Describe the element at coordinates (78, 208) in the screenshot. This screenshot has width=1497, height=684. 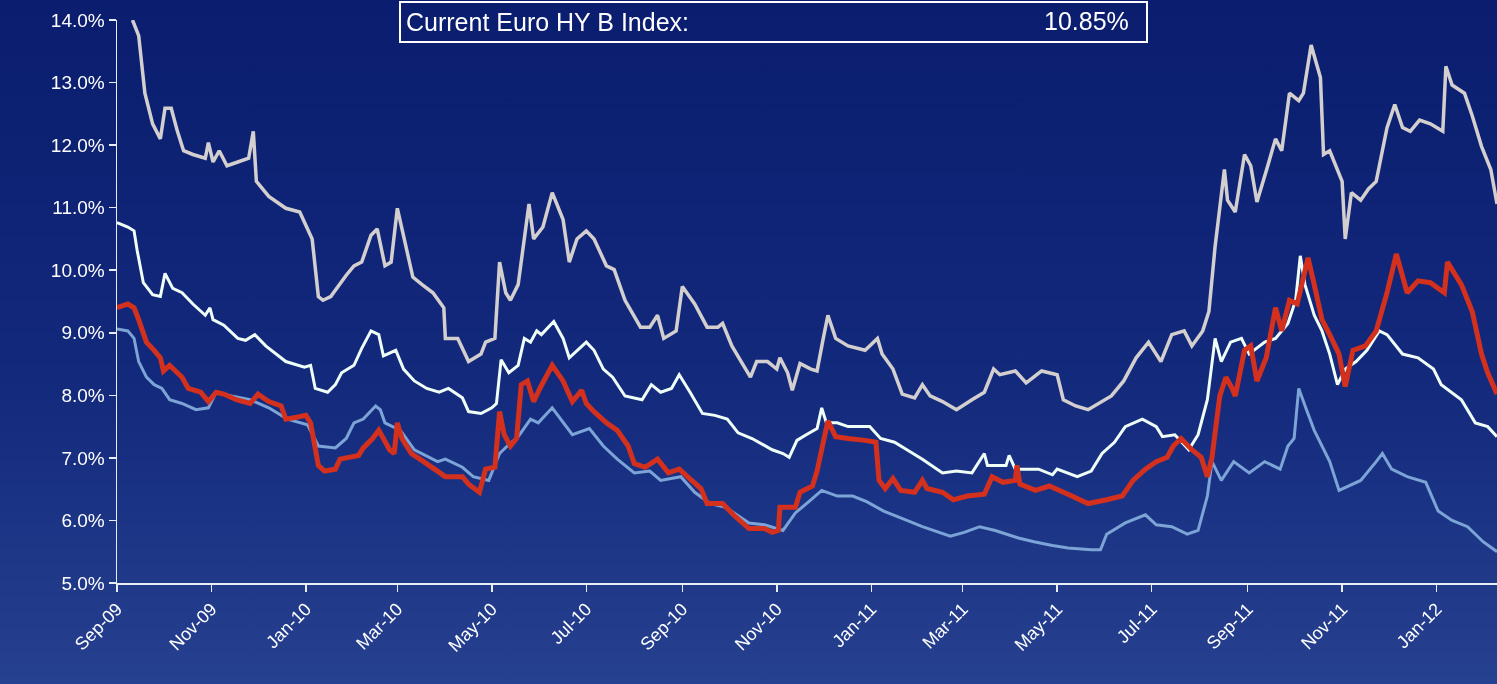
I see `y-tick-label: 11.0%` at that location.